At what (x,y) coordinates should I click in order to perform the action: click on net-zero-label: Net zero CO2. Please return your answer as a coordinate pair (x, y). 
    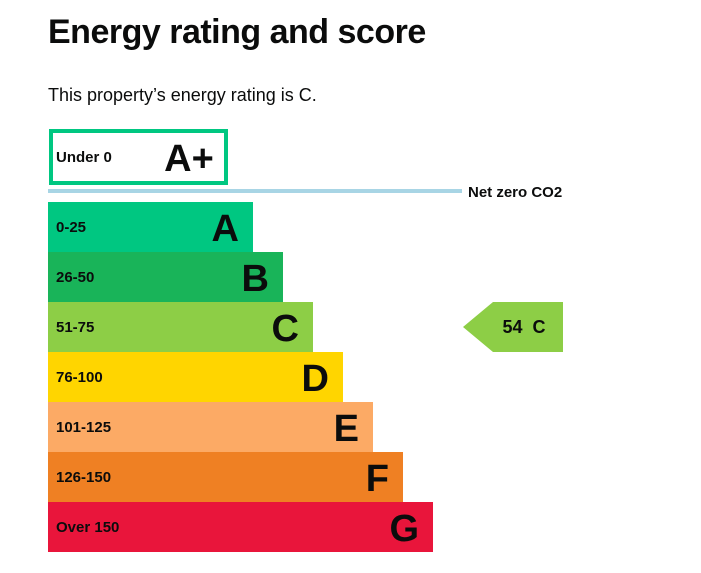
    Looking at the image, I should click on (515, 192).